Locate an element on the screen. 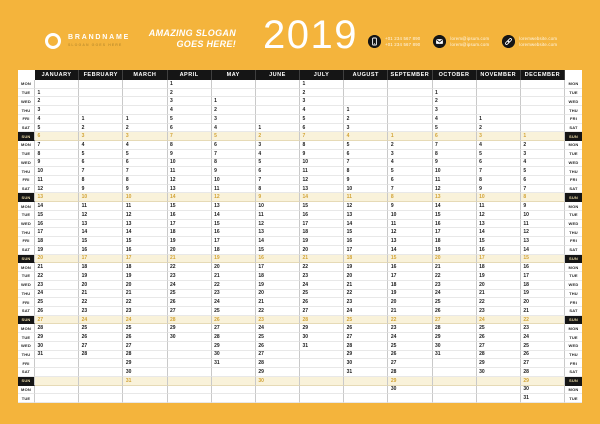  day-label-left: WED is located at coordinates (26, 224).